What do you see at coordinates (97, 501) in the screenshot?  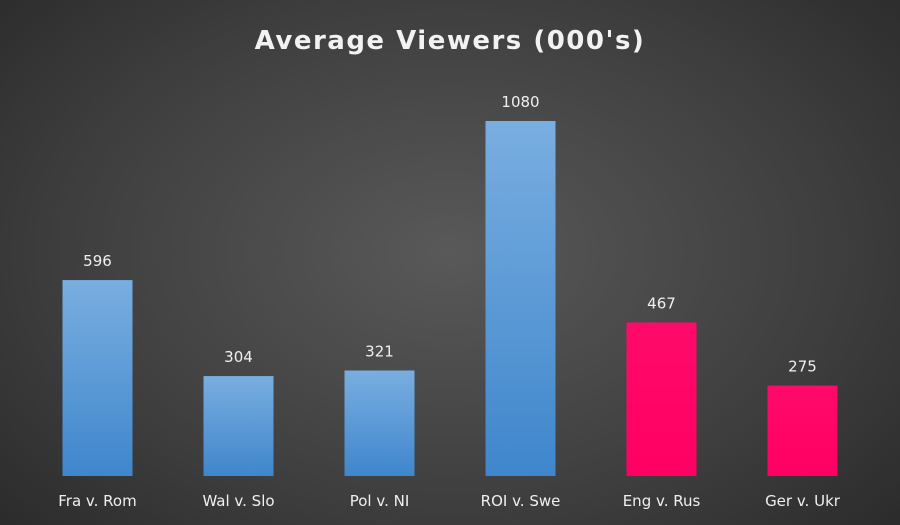 I see `x-tick-label-0: Fra v. Rom` at bounding box center [97, 501].